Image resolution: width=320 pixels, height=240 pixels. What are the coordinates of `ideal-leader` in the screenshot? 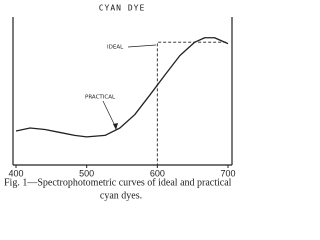 It's located at (142, 46).